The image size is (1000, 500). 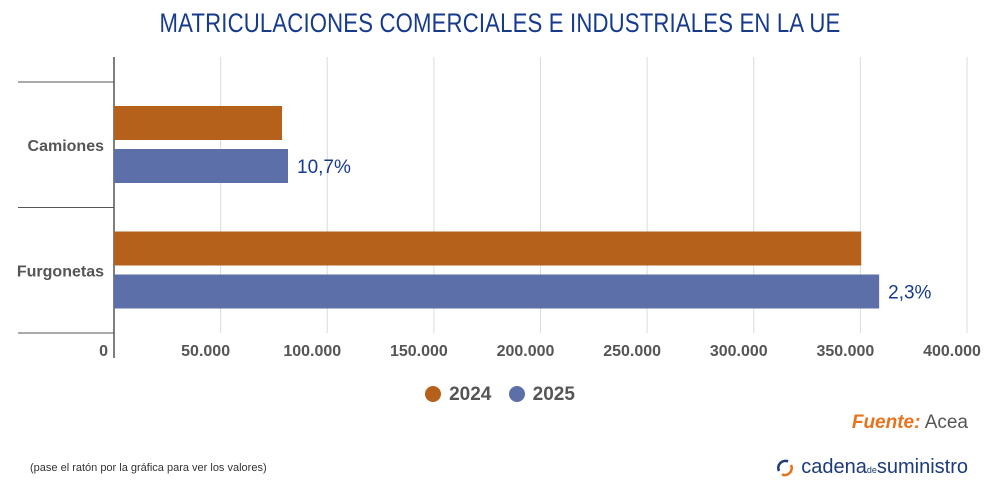 I want to click on legend-label: 2024, so click(x=470, y=394).